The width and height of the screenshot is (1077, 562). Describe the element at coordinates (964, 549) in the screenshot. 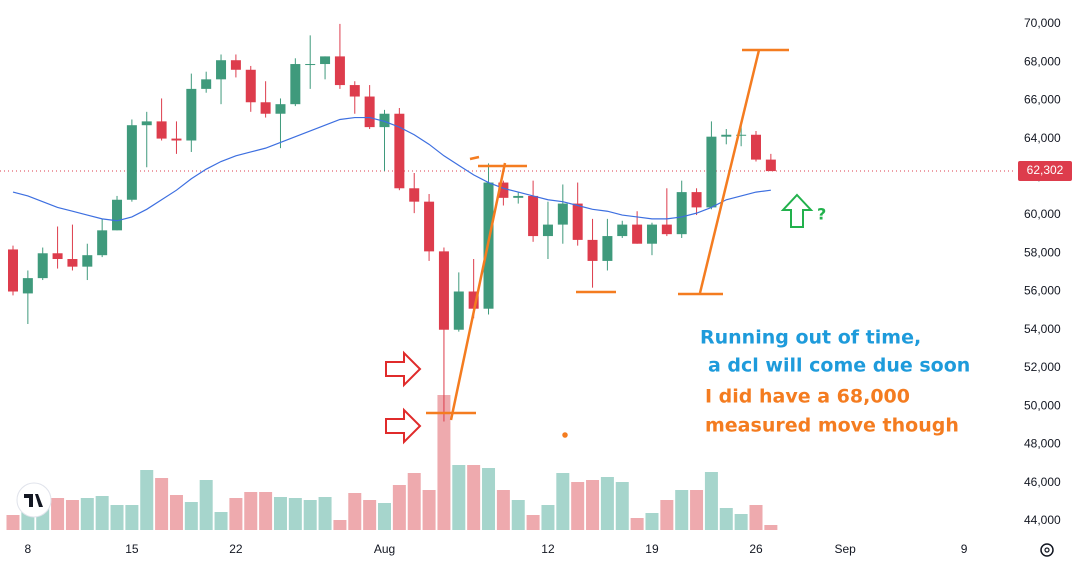

I see `x-tick-label: 9` at that location.